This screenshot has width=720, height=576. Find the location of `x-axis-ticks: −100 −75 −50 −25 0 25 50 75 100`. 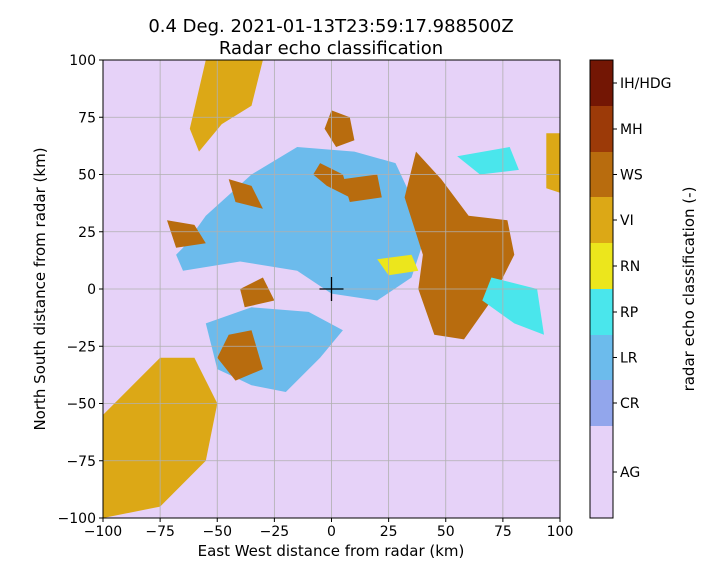

x-axis-ticks: −100 −75 −50 −25 0 25 50 75 100 is located at coordinates (329, 529).